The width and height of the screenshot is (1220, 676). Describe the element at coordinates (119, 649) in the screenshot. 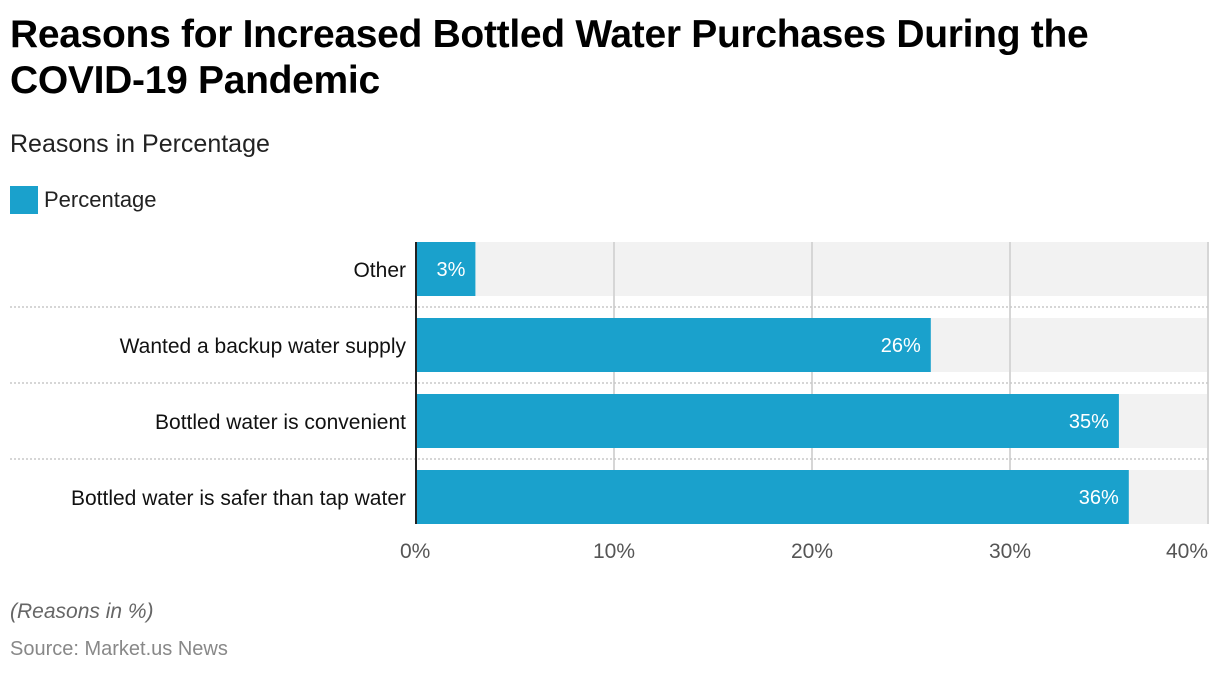

I see `chart-source: Source: Market.us News` at that location.